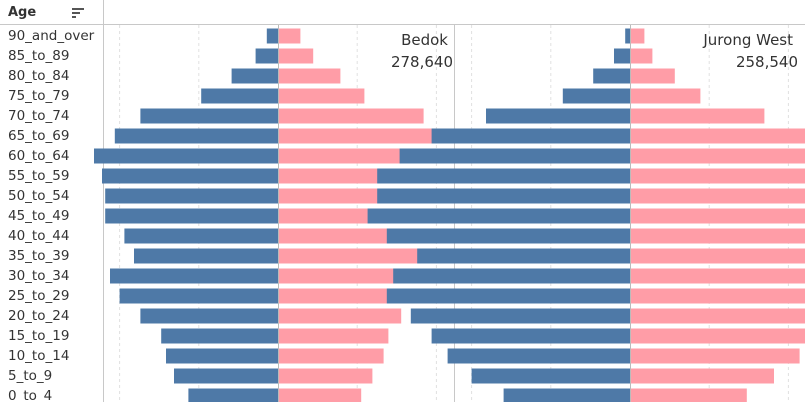 This screenshot has height=402, width=805. What do you see at coordinates (38, 176) in the screenshot?
I see `age-label-55_to_59: 55_to_59` at bounding box center [38, 176].